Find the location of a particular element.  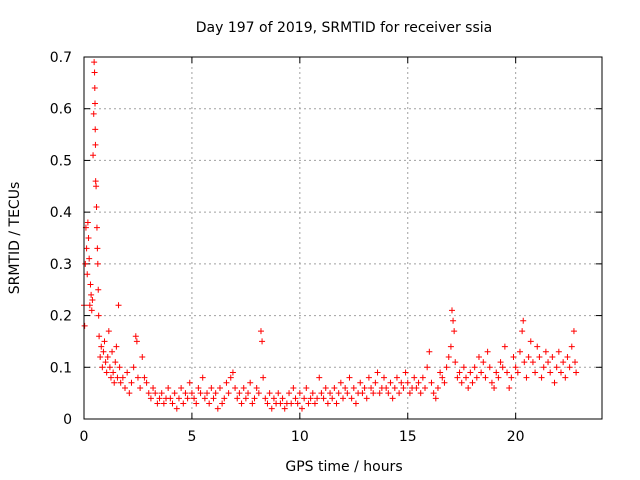

y-tick-label: 0.6 is located at coordinates (61, 110).